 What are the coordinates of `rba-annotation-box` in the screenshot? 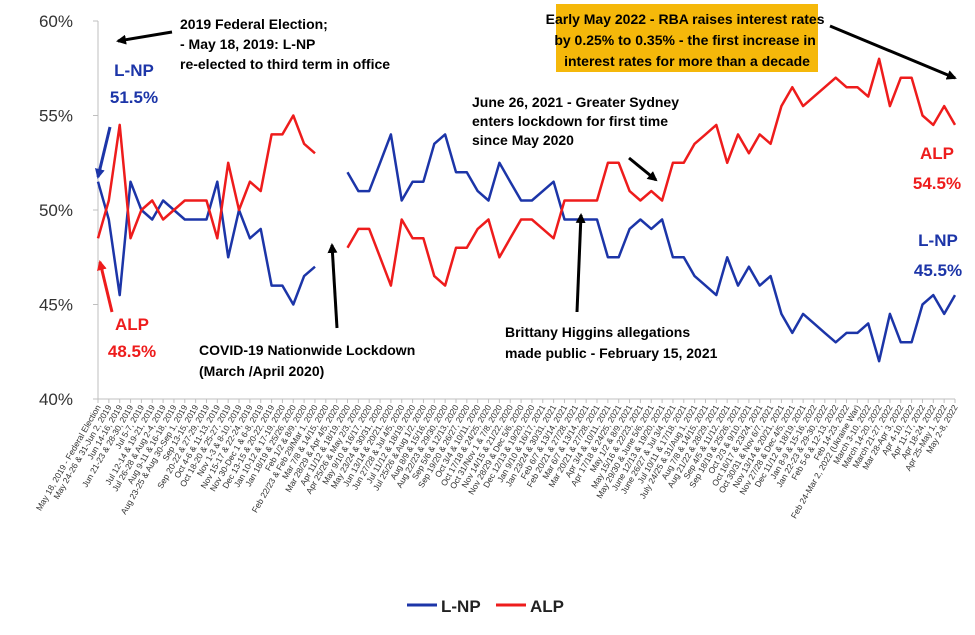 It's located at (687, 38).